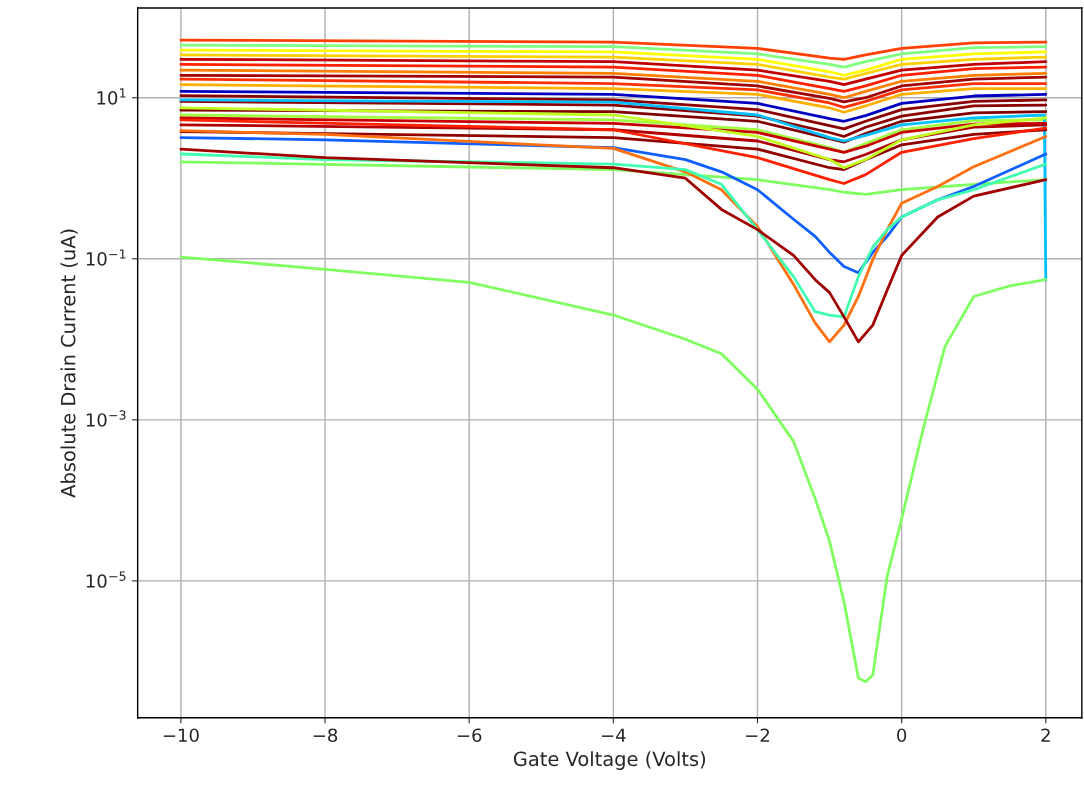 This screenshot has height=801, width=1084. What do you see at coordinates (609, 760) in the screenshot?
I see `x-axis-title: Gate Voltage (Volts)` at bounding box center [609, 760].